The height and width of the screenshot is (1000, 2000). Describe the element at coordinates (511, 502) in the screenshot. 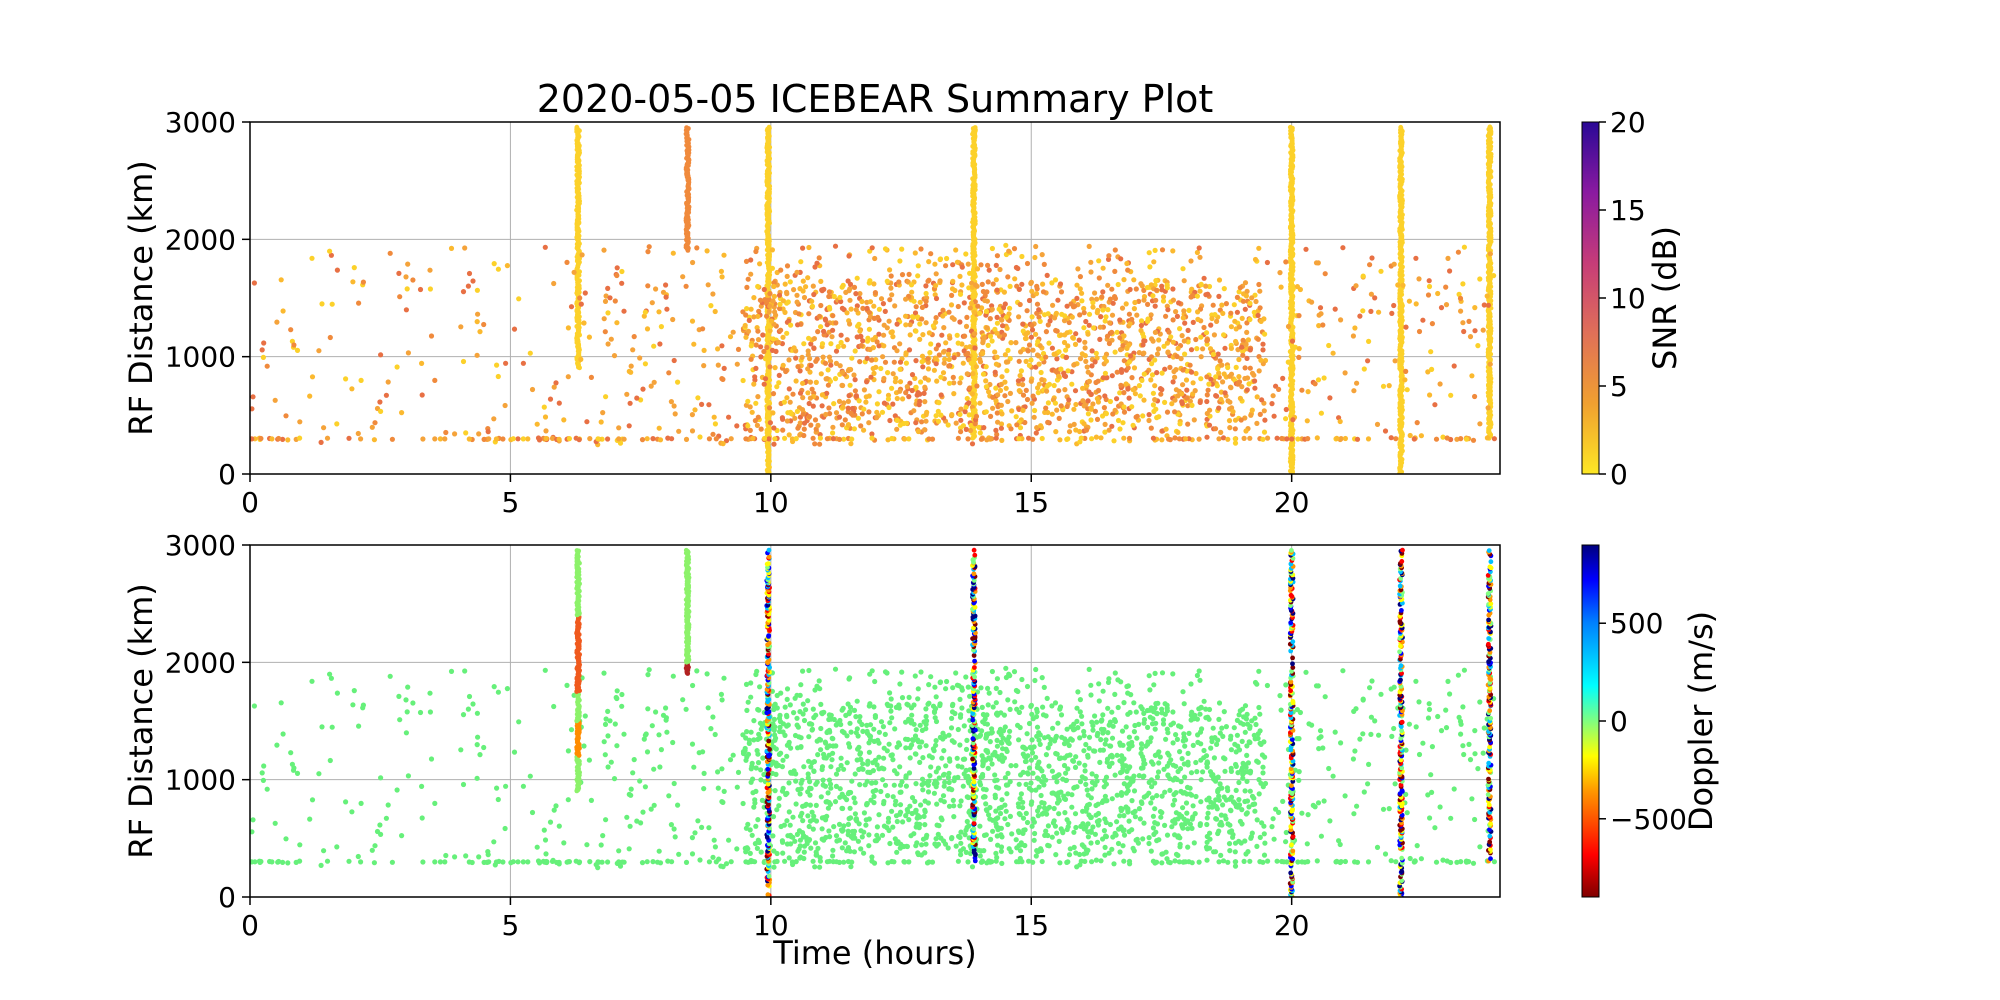

I see `snr-x-tick-label: 5` at that location.